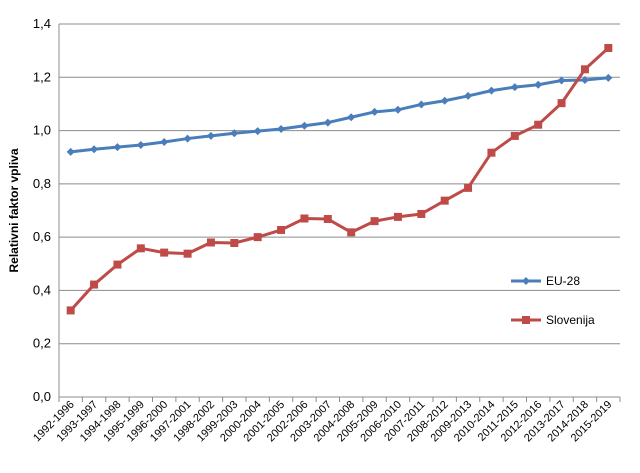  I want to click on y-tick-label: 0,2, so click(42, 343).